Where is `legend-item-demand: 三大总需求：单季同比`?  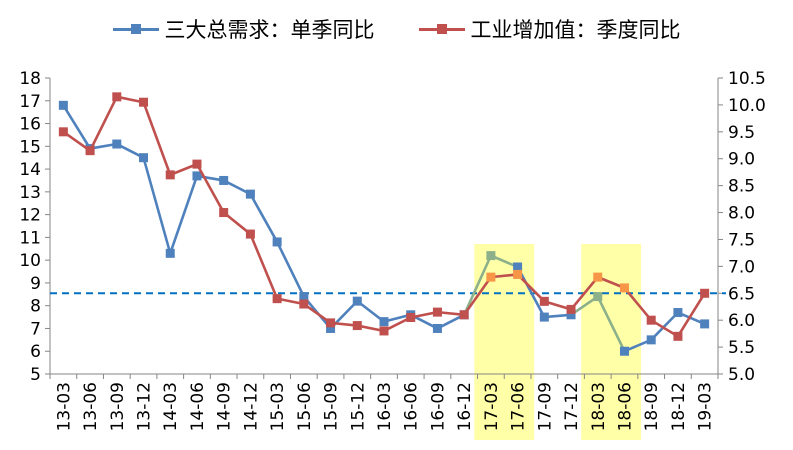
legend-item-demand: 三大总需求：单季同比 is located at coordinates (243, 29).